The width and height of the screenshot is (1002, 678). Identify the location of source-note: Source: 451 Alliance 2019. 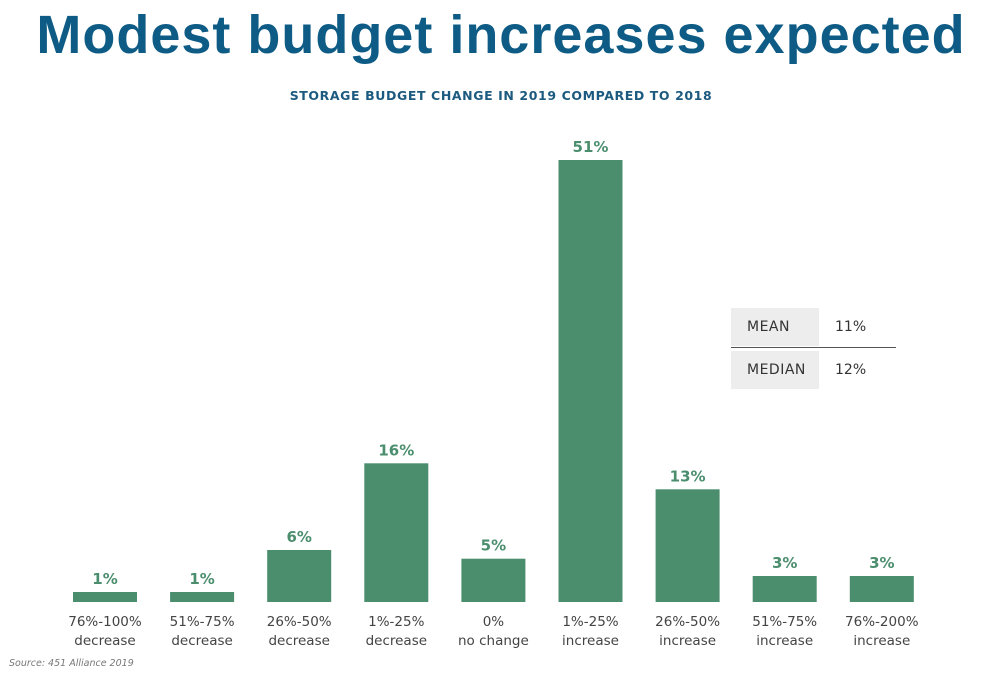
(71, 663).